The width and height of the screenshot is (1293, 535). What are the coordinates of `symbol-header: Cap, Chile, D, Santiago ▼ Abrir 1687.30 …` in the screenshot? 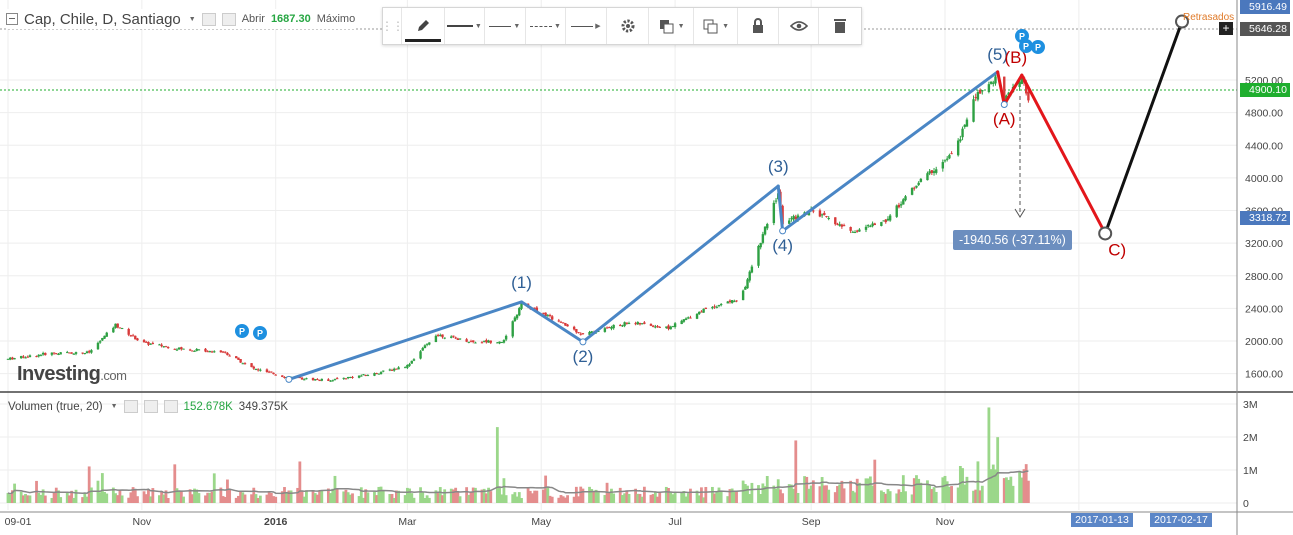 It's located at (181, 19).